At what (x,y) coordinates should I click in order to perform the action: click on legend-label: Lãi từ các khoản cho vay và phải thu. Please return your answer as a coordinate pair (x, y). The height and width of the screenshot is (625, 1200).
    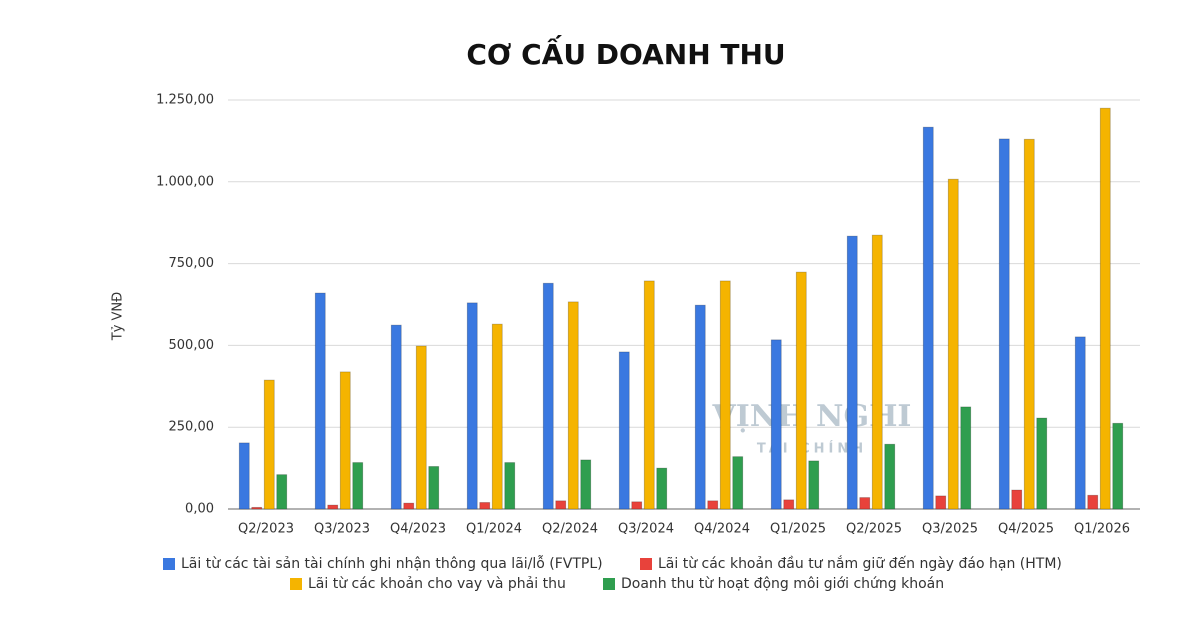
    Looking at the image, I should click on (437, 584).